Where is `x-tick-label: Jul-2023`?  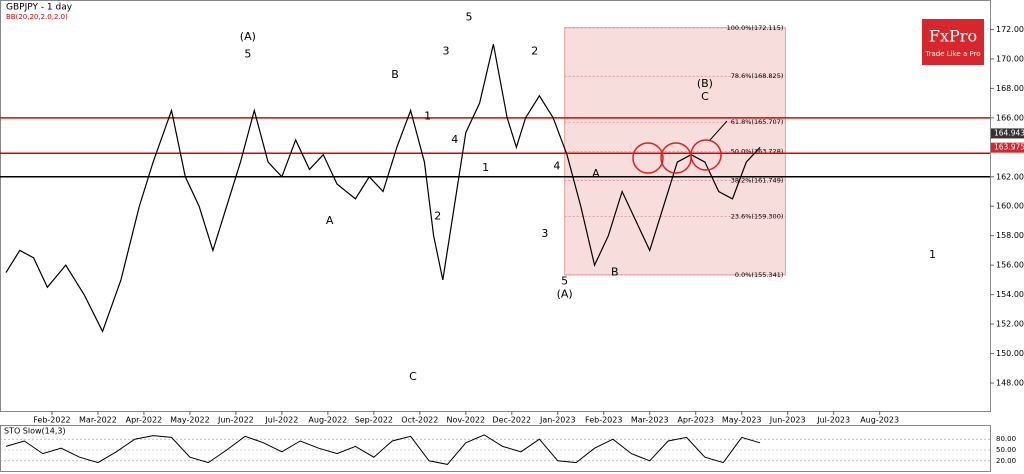
x-tick-label: Jul-2023 is located at coordinates (833, 420).